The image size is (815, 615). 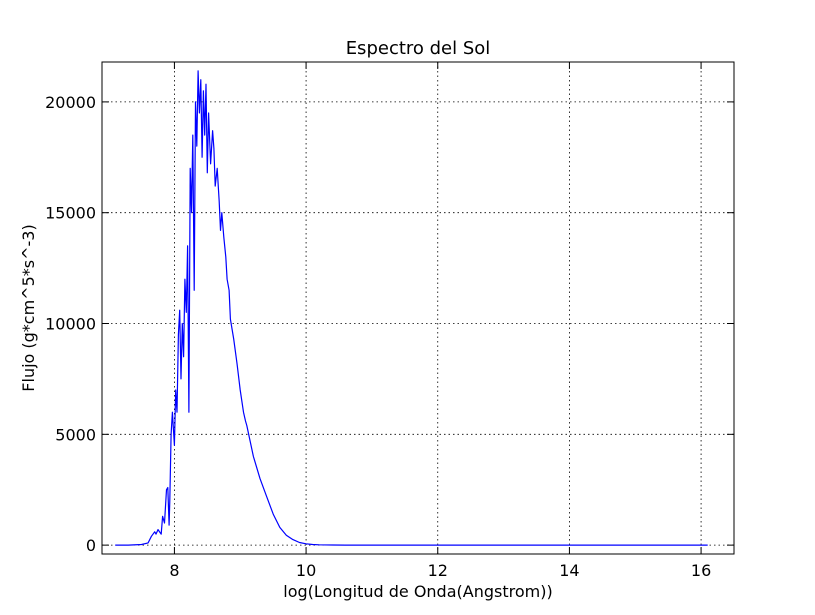 I want to click on chart-title: Espectro del Sol, so click(x=418, y=48).